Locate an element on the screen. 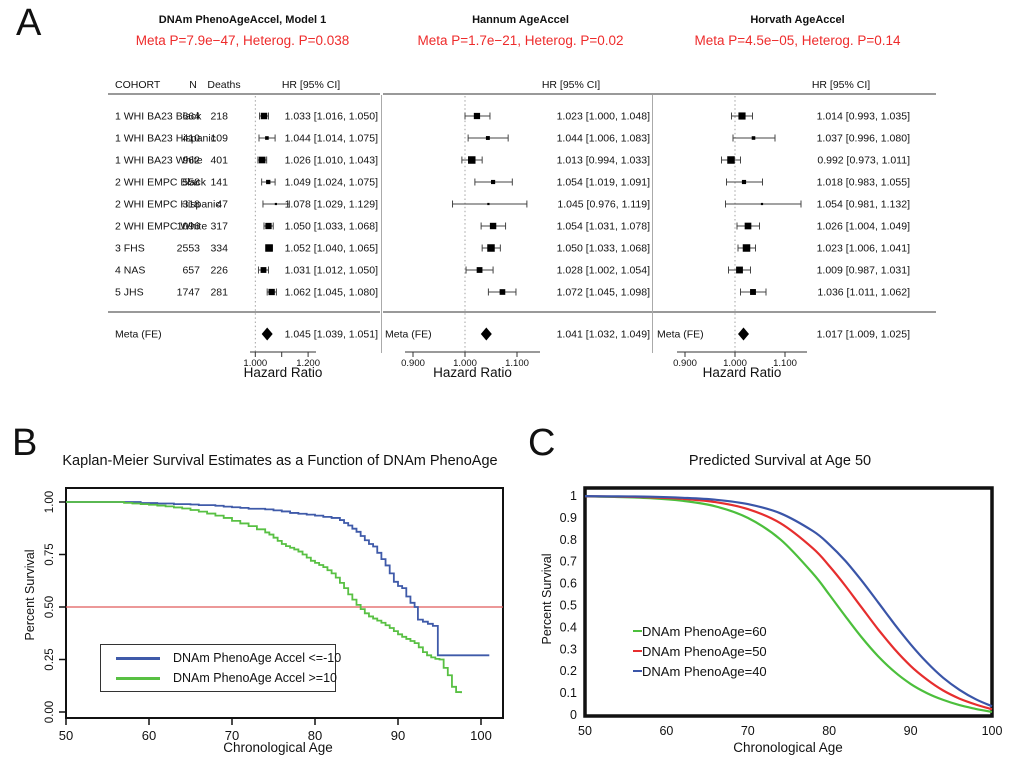 This screenshot has height=775, width=1020. y-axis-tick-label: 0.9 is located at coordinates (568, 518).